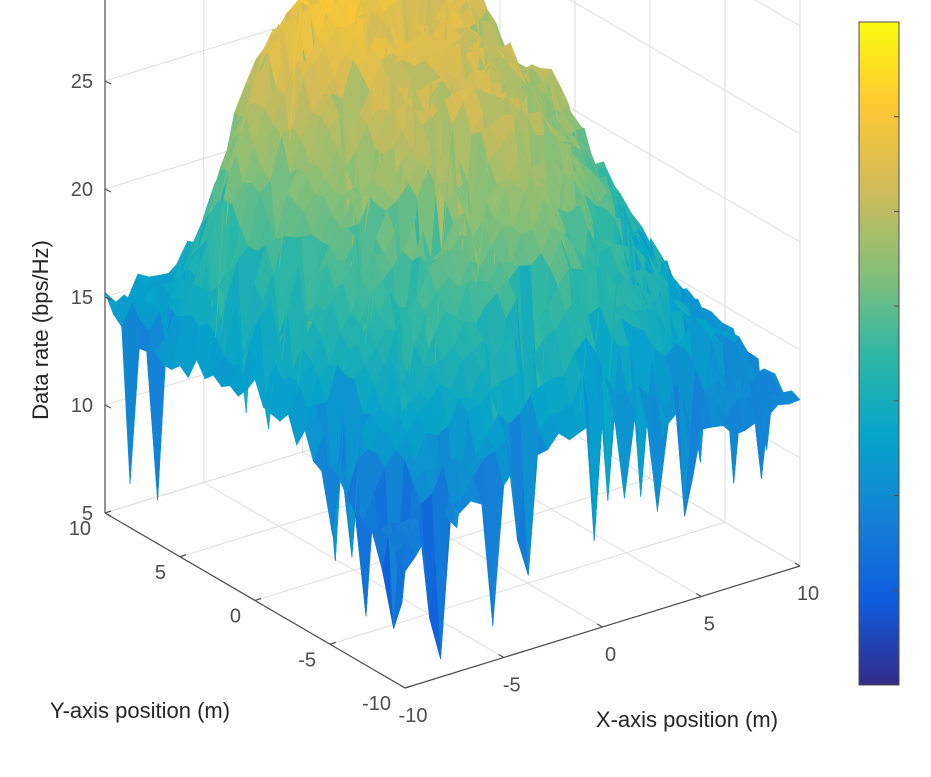 The height and width of the screenshot is (777, 931). Describe the element at coordinates (687, 719) in the screenshot. I see `x-axis-label: X-axis position (m)` at that location.